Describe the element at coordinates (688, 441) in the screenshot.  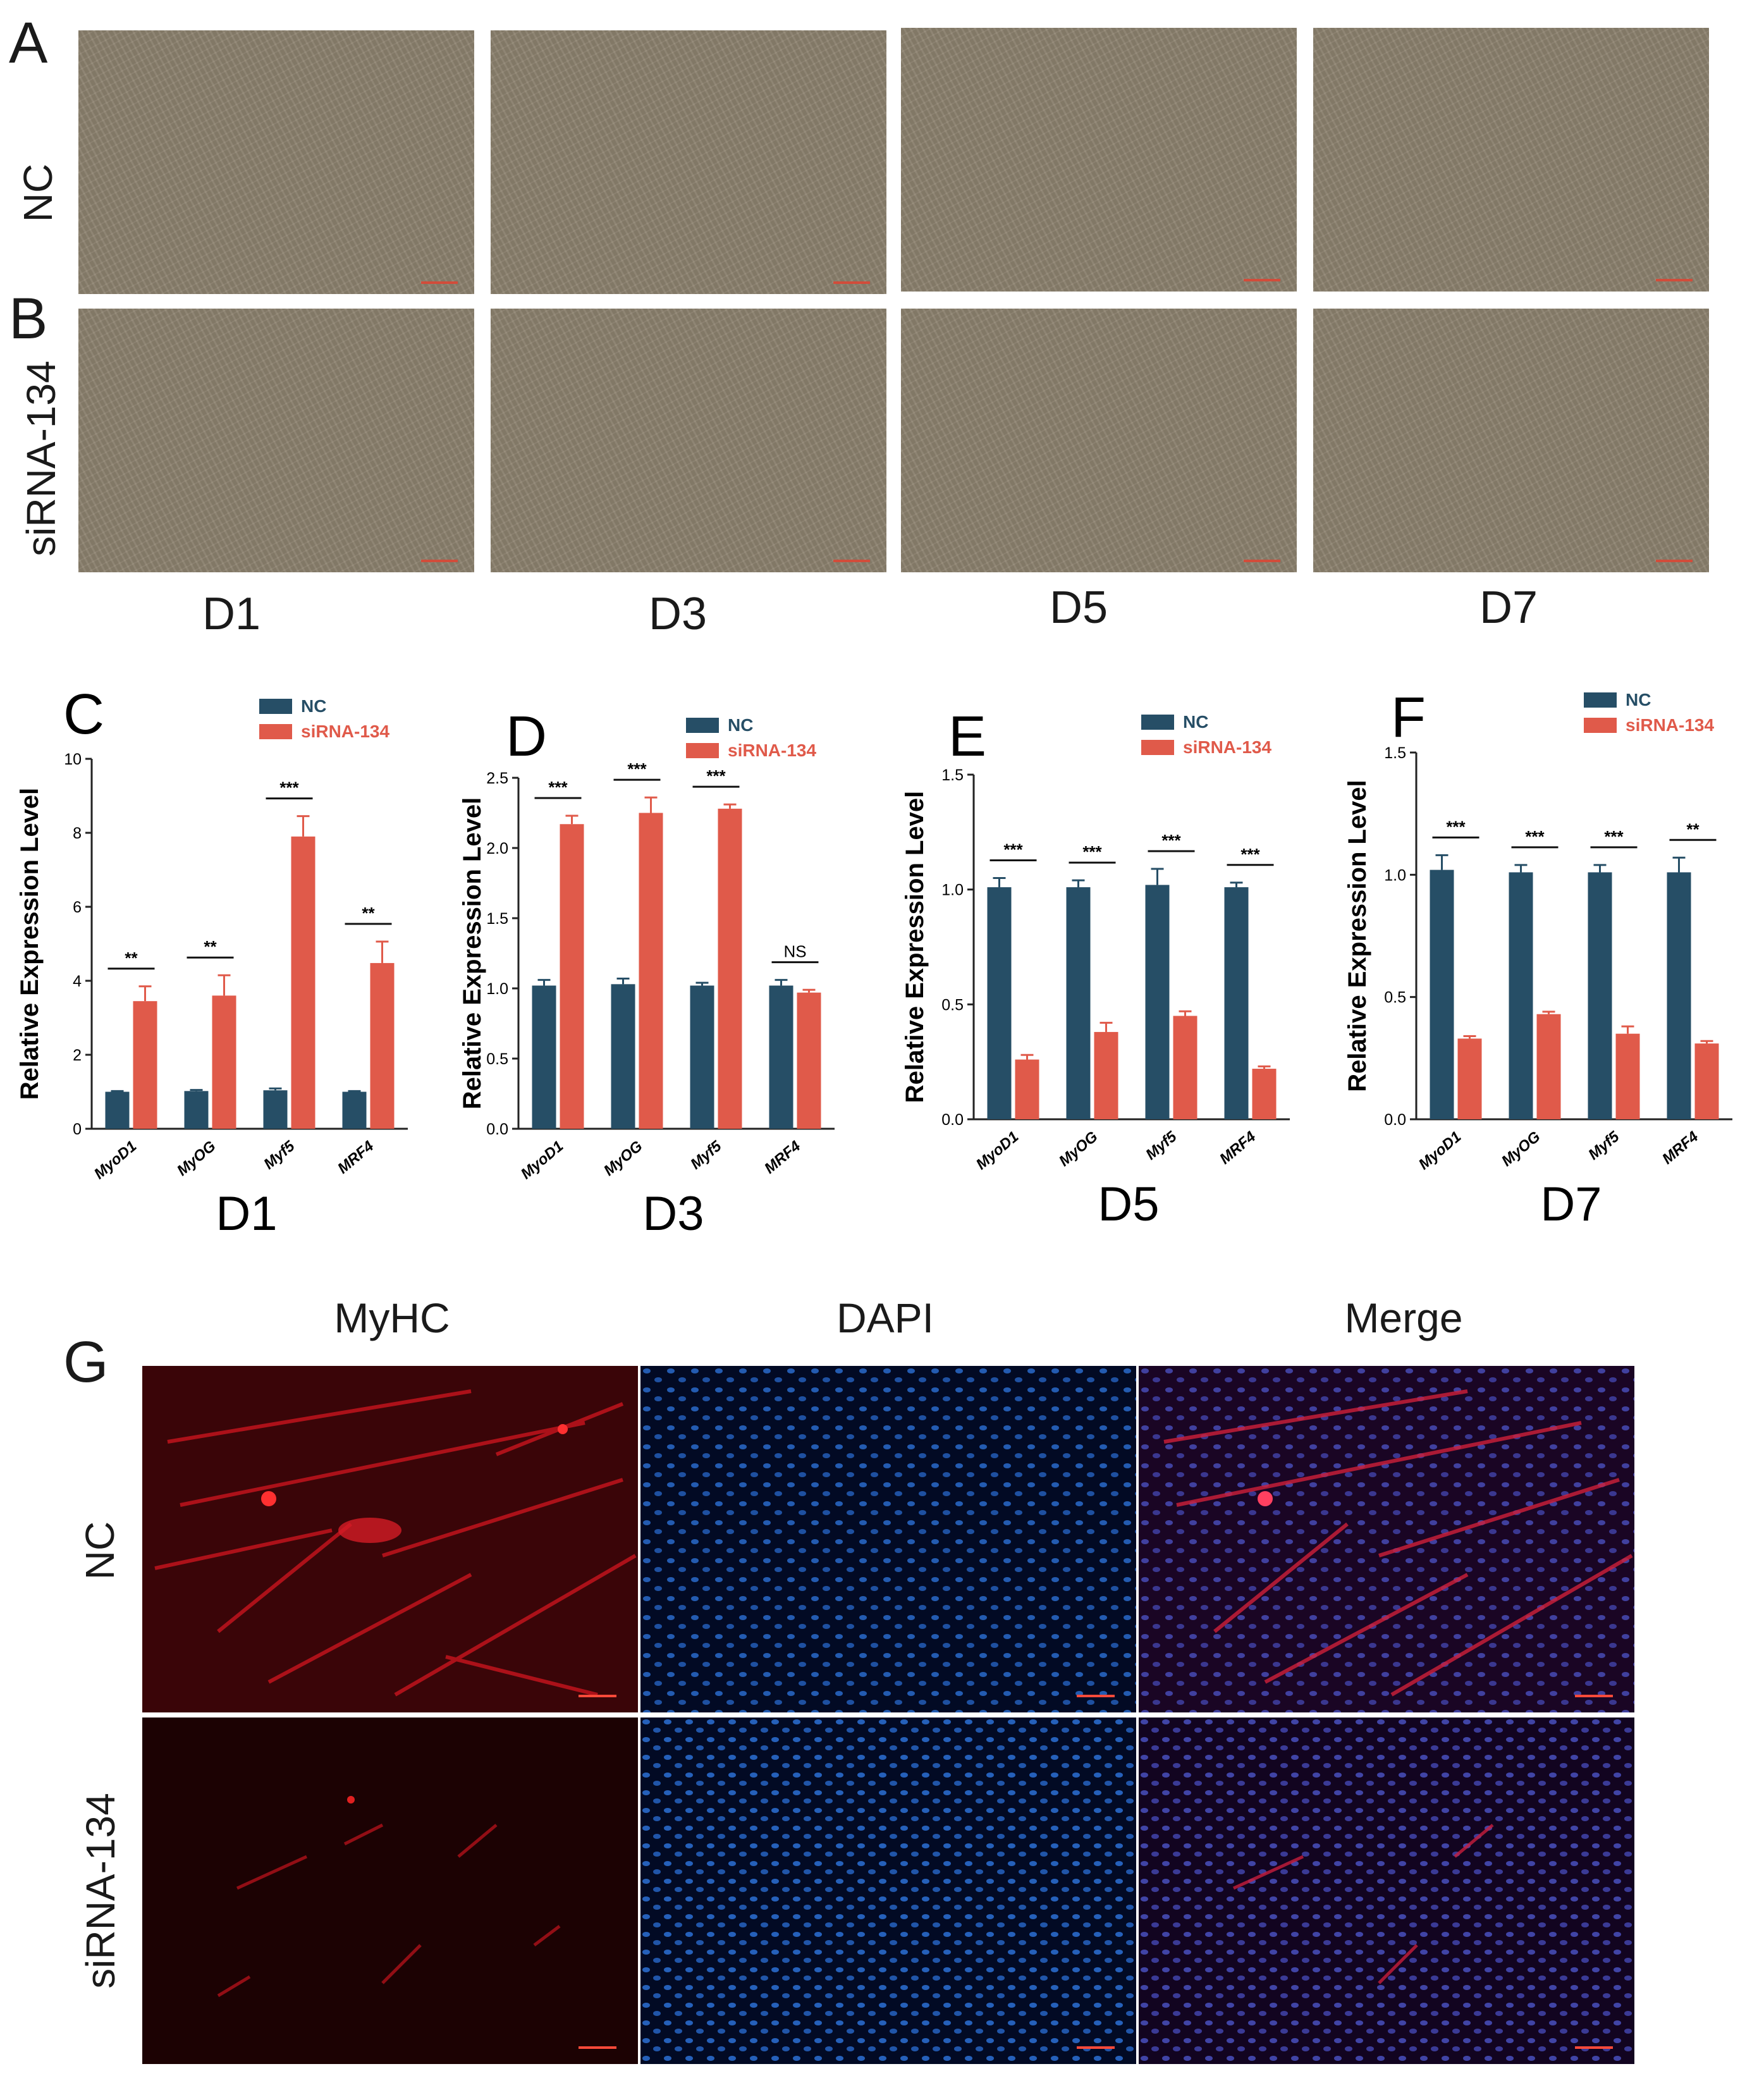
I see `micrograph-sirna-d3` at that location.